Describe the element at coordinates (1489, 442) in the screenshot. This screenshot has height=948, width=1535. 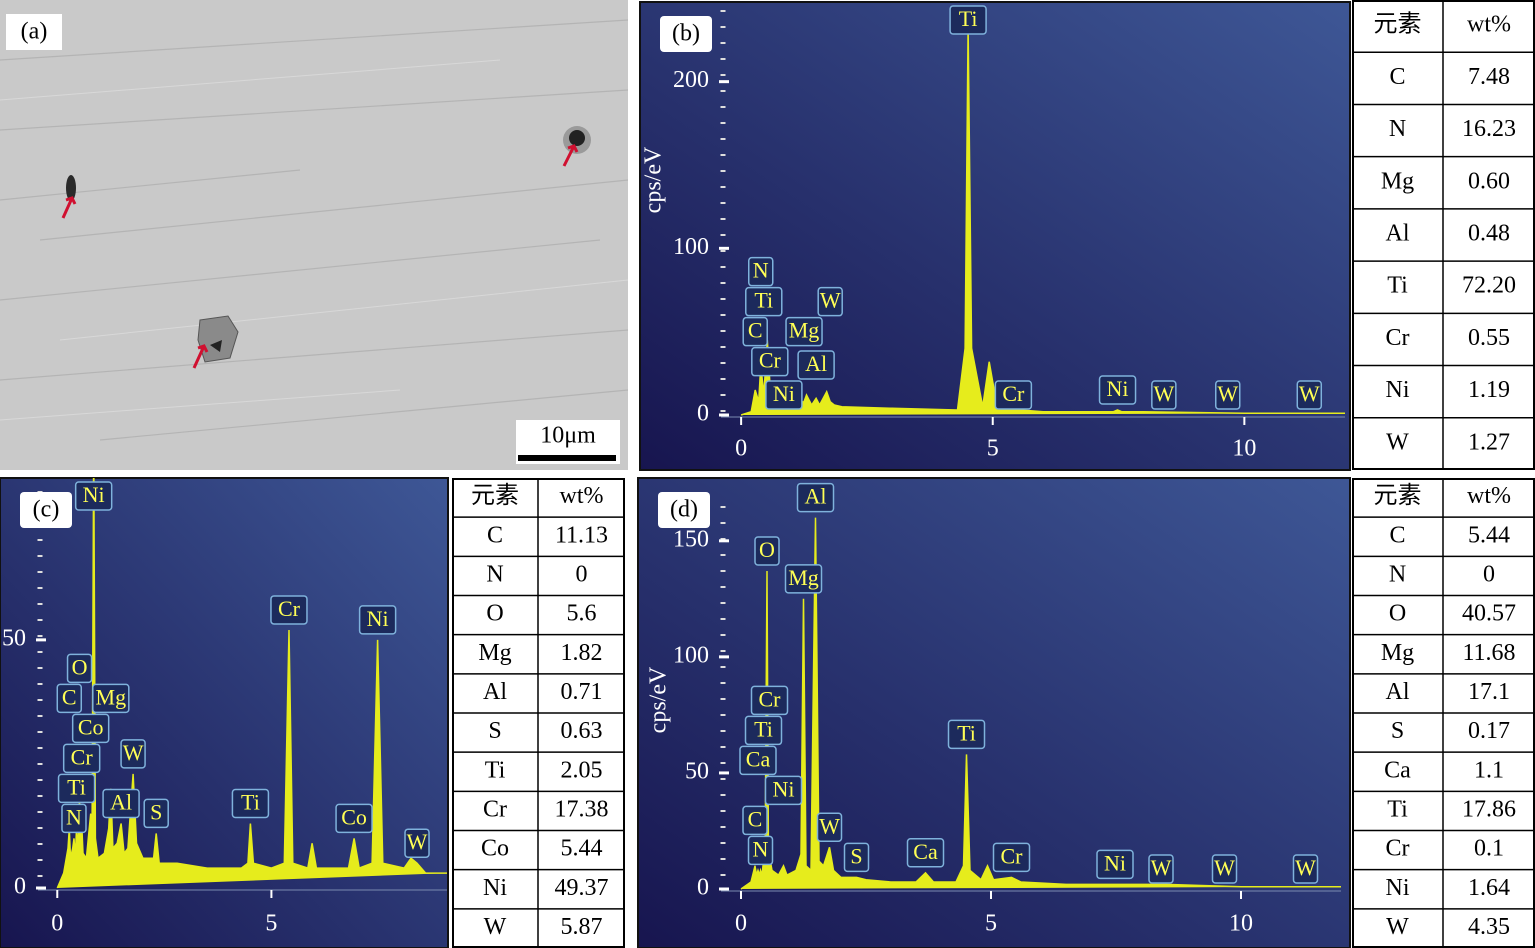
I see `table-cell: 1.27` at that location.